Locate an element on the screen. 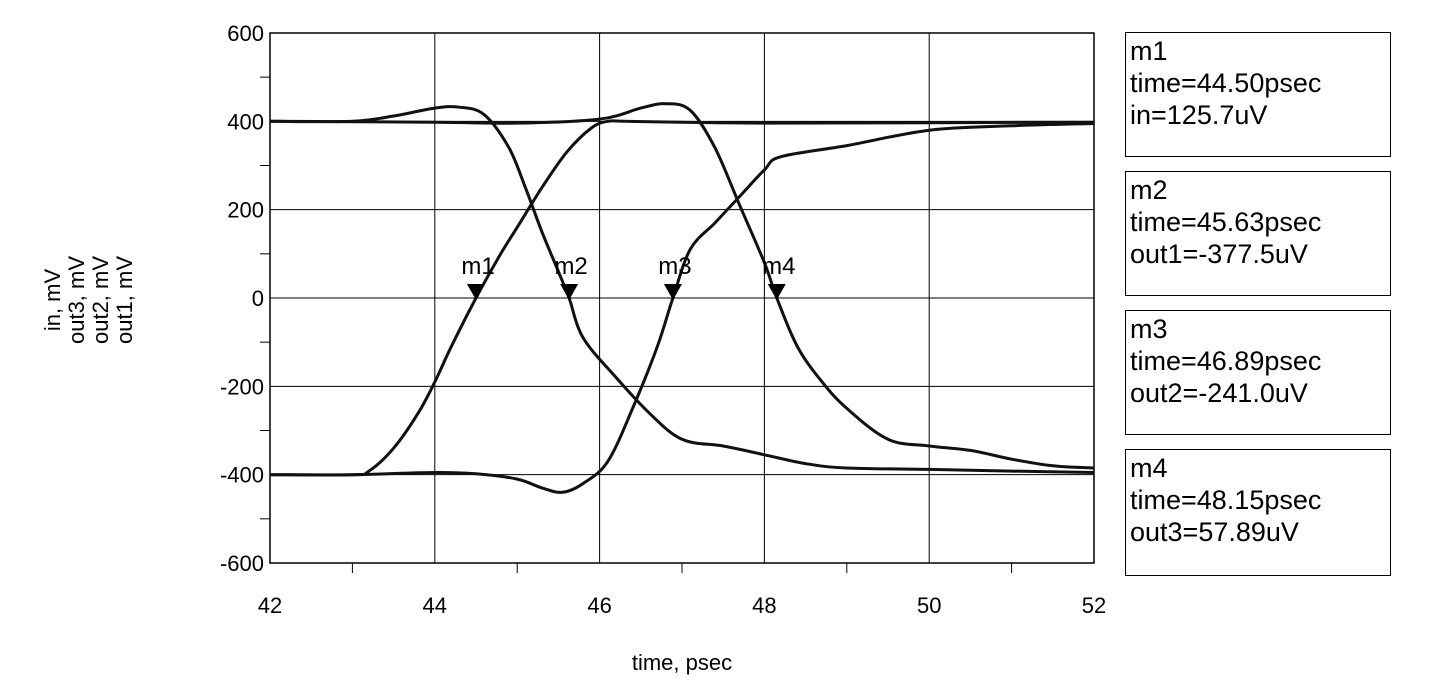  marker-readout-m4: m4 time=48.15psec out3=57.89uV is located at coordinates (1258, 512).